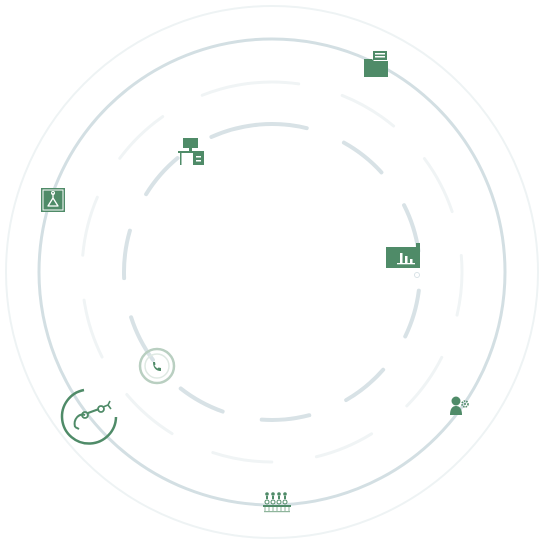  What do you see at coordinates (53, 200) in the screenshot?
I see `clipboard-bag-icon` at bounding box center [53, 200].